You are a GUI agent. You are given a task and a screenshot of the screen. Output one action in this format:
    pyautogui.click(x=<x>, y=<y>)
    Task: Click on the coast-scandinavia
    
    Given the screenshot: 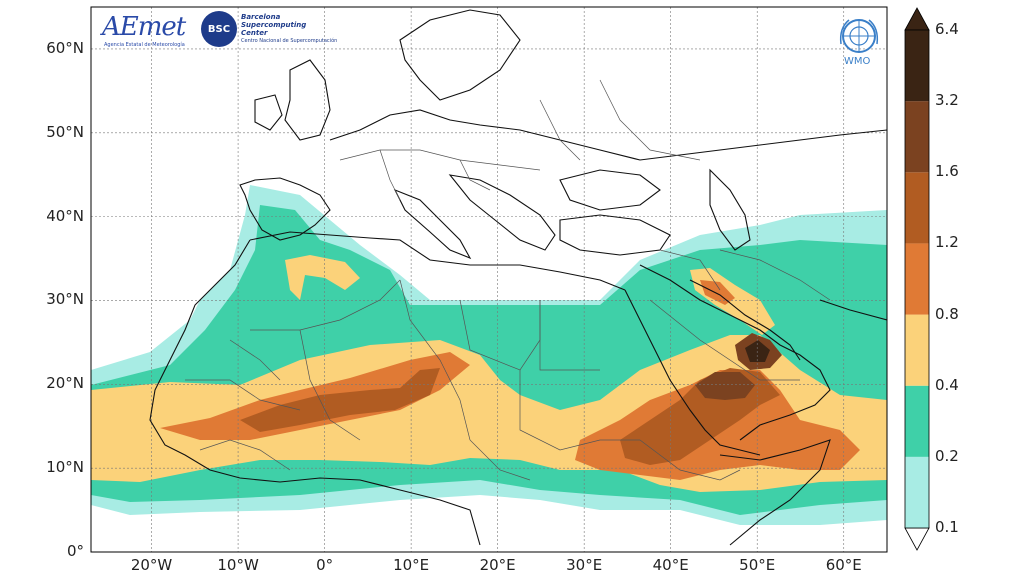 What is the action you would take?
    pyautogui.click(x=460, y=55)
    